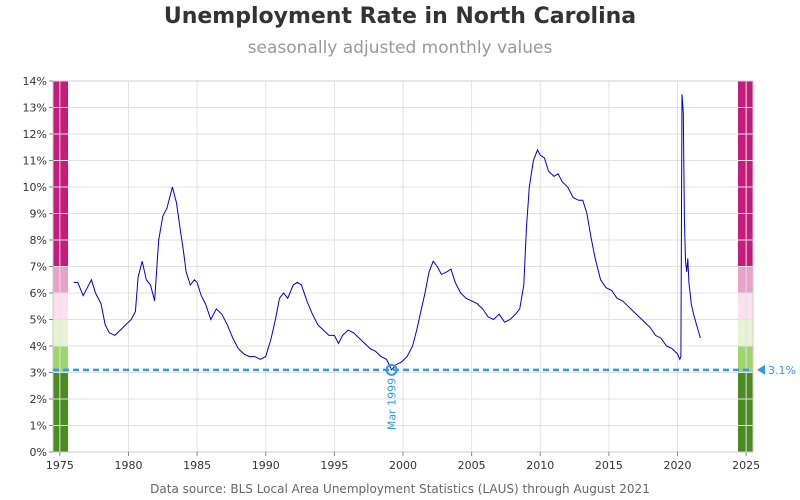  What do you see at coordinates (128, 465) in the screenshot?
I see `x-tick-label: 1980` at bounding box center [128, 465].